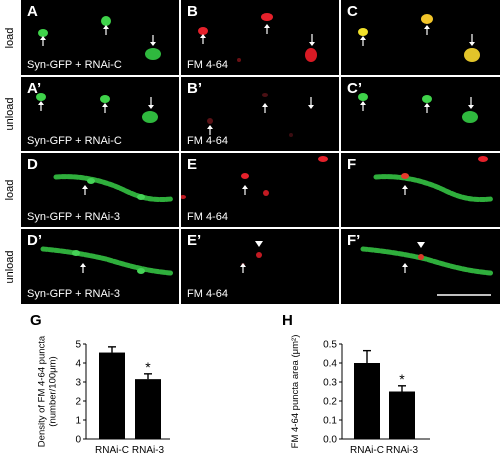 This screenshot has width=500, height=468. I want to click on panel-A: A Syn-GFP + RNAi-C, so click(100, 37).